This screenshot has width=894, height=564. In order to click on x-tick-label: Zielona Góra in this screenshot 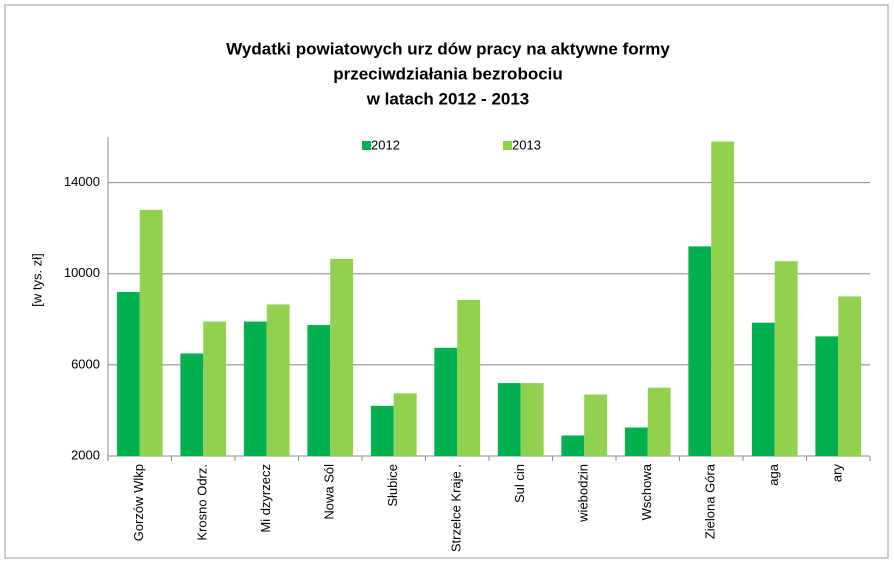, I will do `click(710, 501)`.